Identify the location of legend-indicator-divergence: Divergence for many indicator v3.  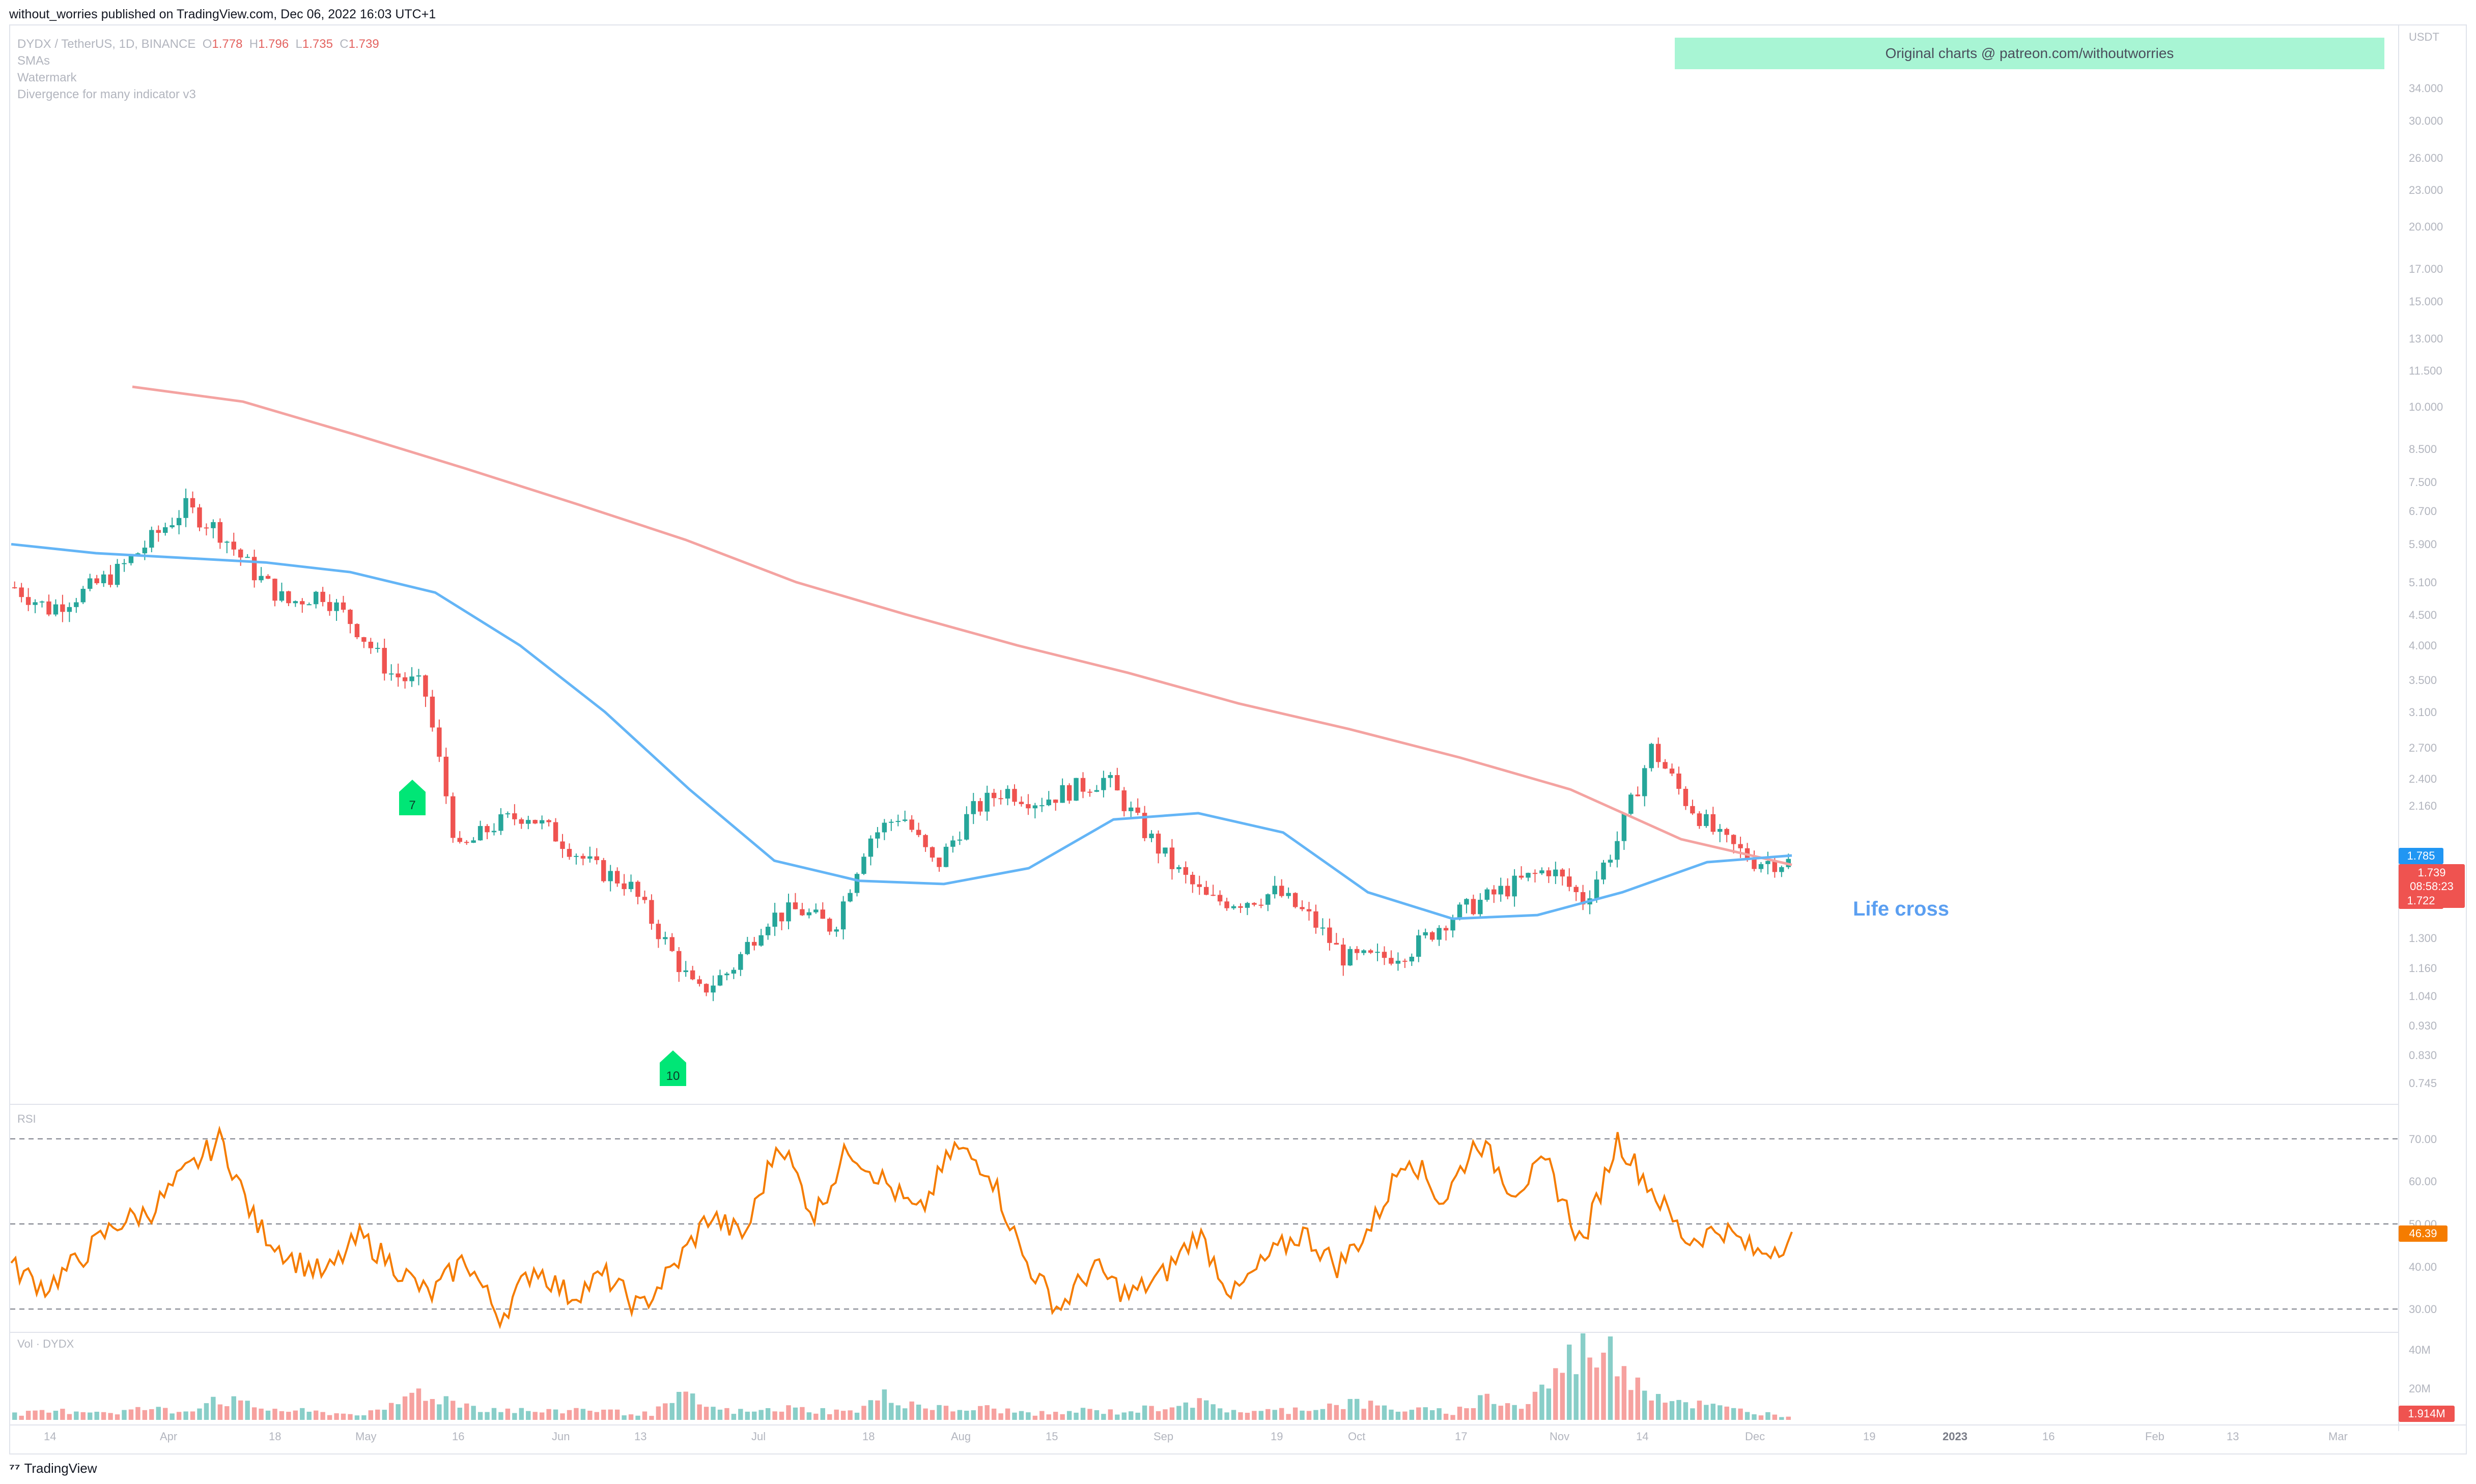
(106, 95).